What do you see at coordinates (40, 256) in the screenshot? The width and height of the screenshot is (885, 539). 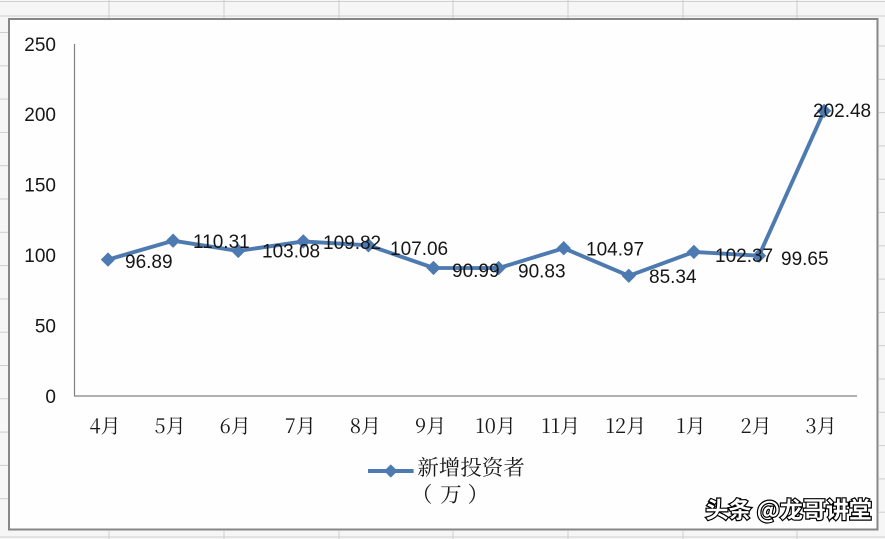 I see `svg-text: 100` at bounding box center [40, 256].